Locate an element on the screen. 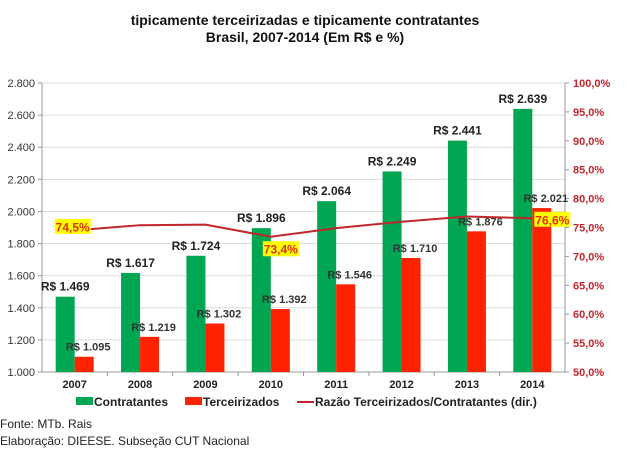 Image resolution: width=630 pixels, height=456 pixels. data-label-terceirizados: R$ 1.095 is located at coordinates (88, 348).